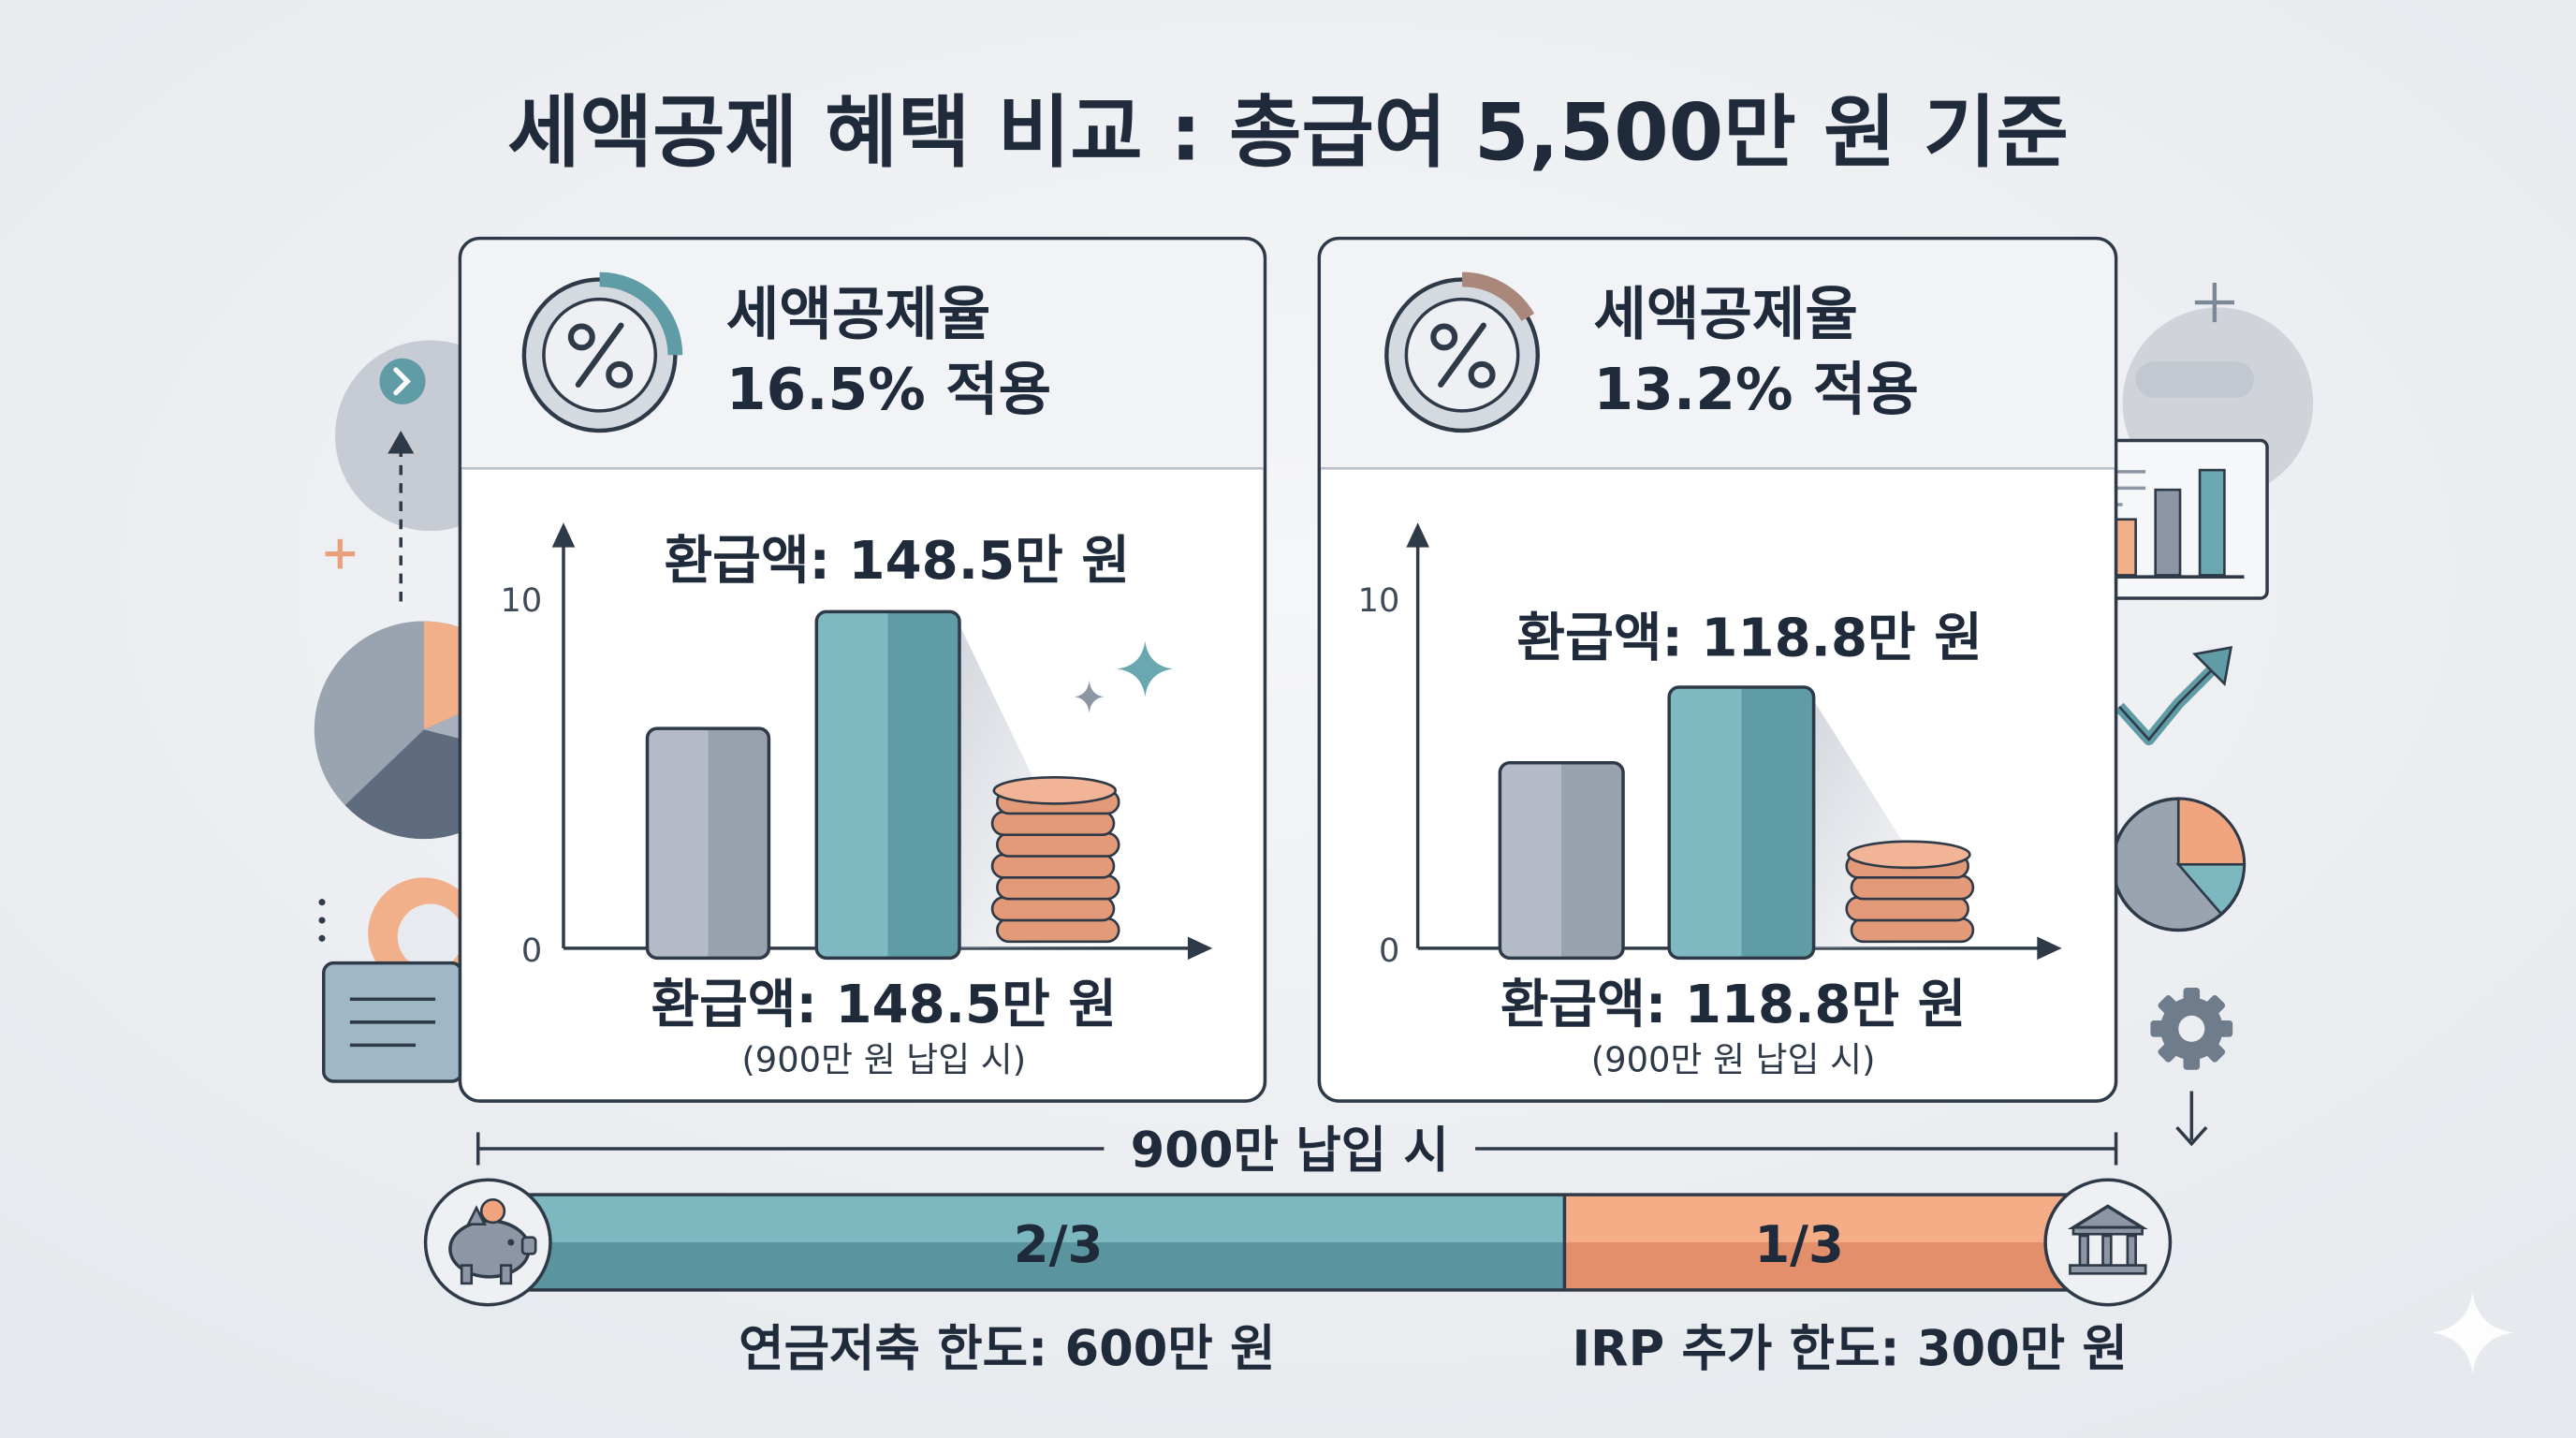 Image resolution: width=2576 pixels, height=1438 pixels. Describe the element at coordinates (1799, 1244) in the screenshot. I see `fraction-right: 1/3` at that location.